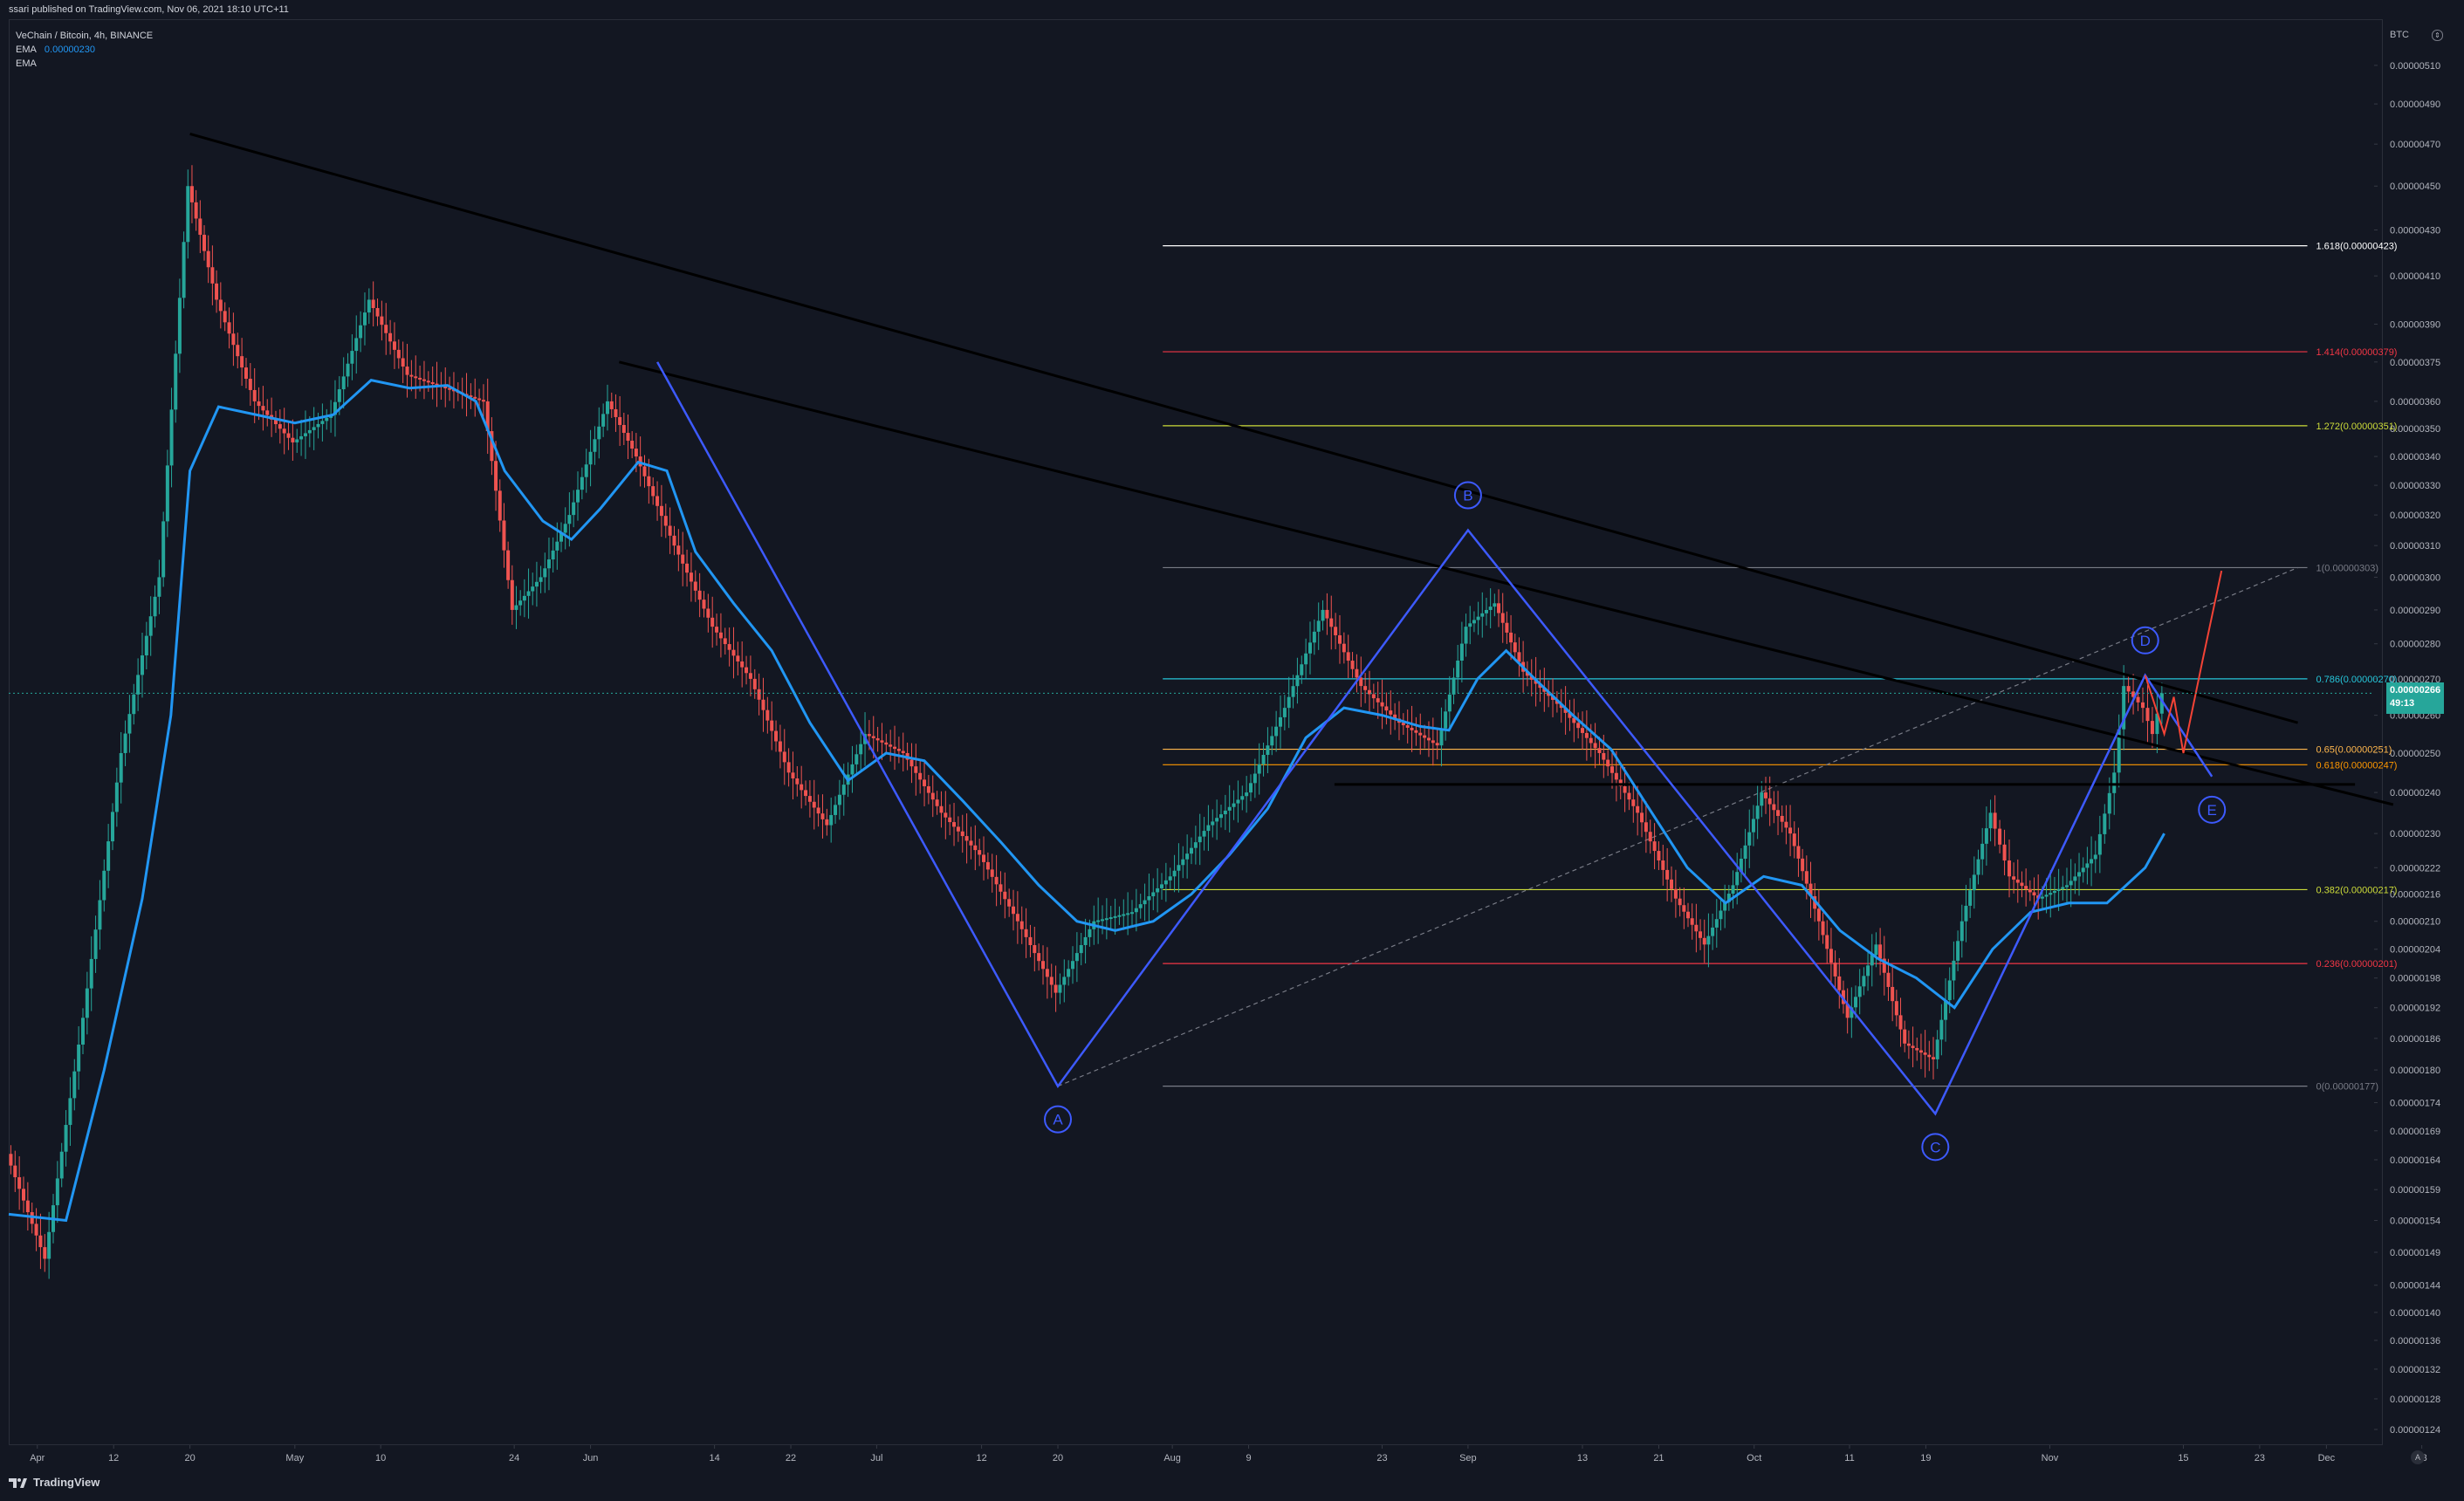  Describe the element at coordinates (87, 64) in the screenshot. I see `ema-row-2: EMA` at that location.